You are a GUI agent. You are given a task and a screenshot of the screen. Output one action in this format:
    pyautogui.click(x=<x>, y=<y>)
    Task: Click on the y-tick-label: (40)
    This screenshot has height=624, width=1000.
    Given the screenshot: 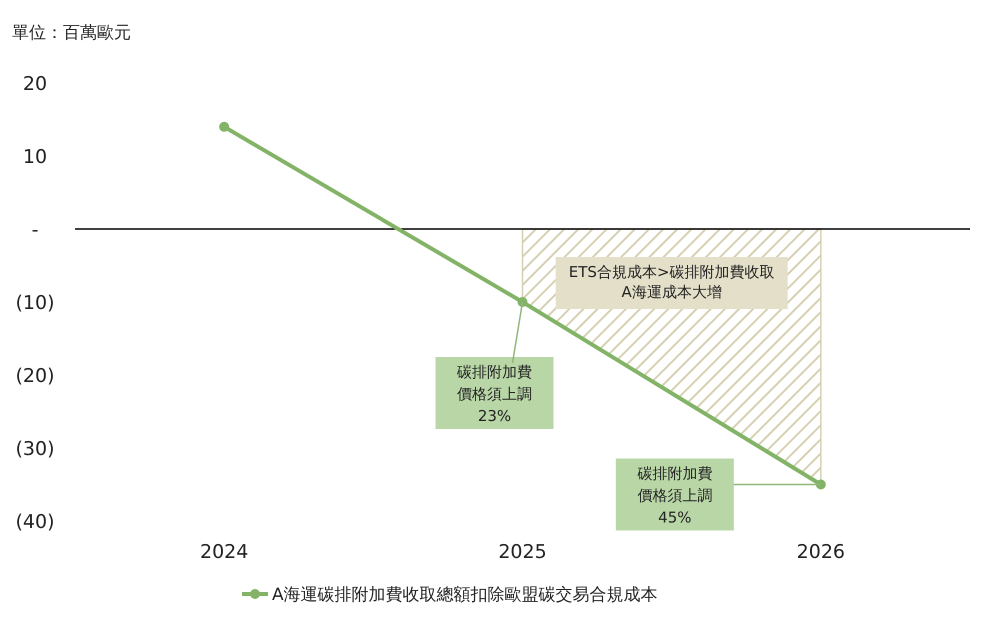 What is the action you would take?
    pyautogui.click(x=35, y=522)
    